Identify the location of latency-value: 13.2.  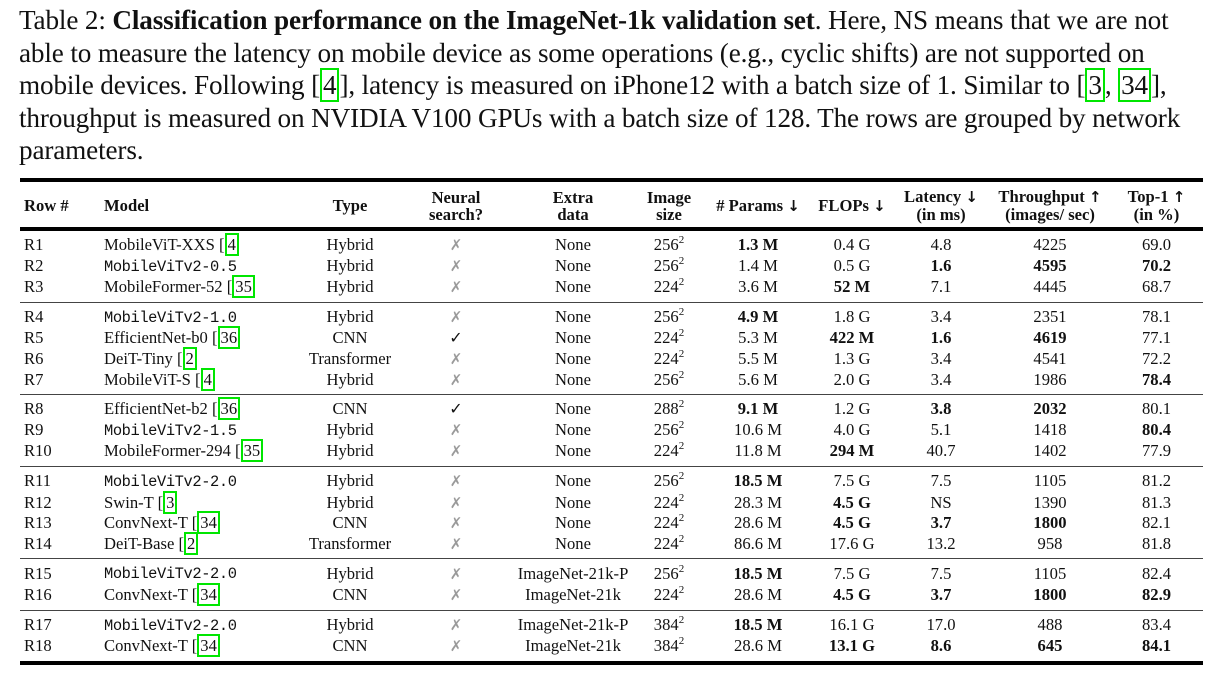
(941, 543).